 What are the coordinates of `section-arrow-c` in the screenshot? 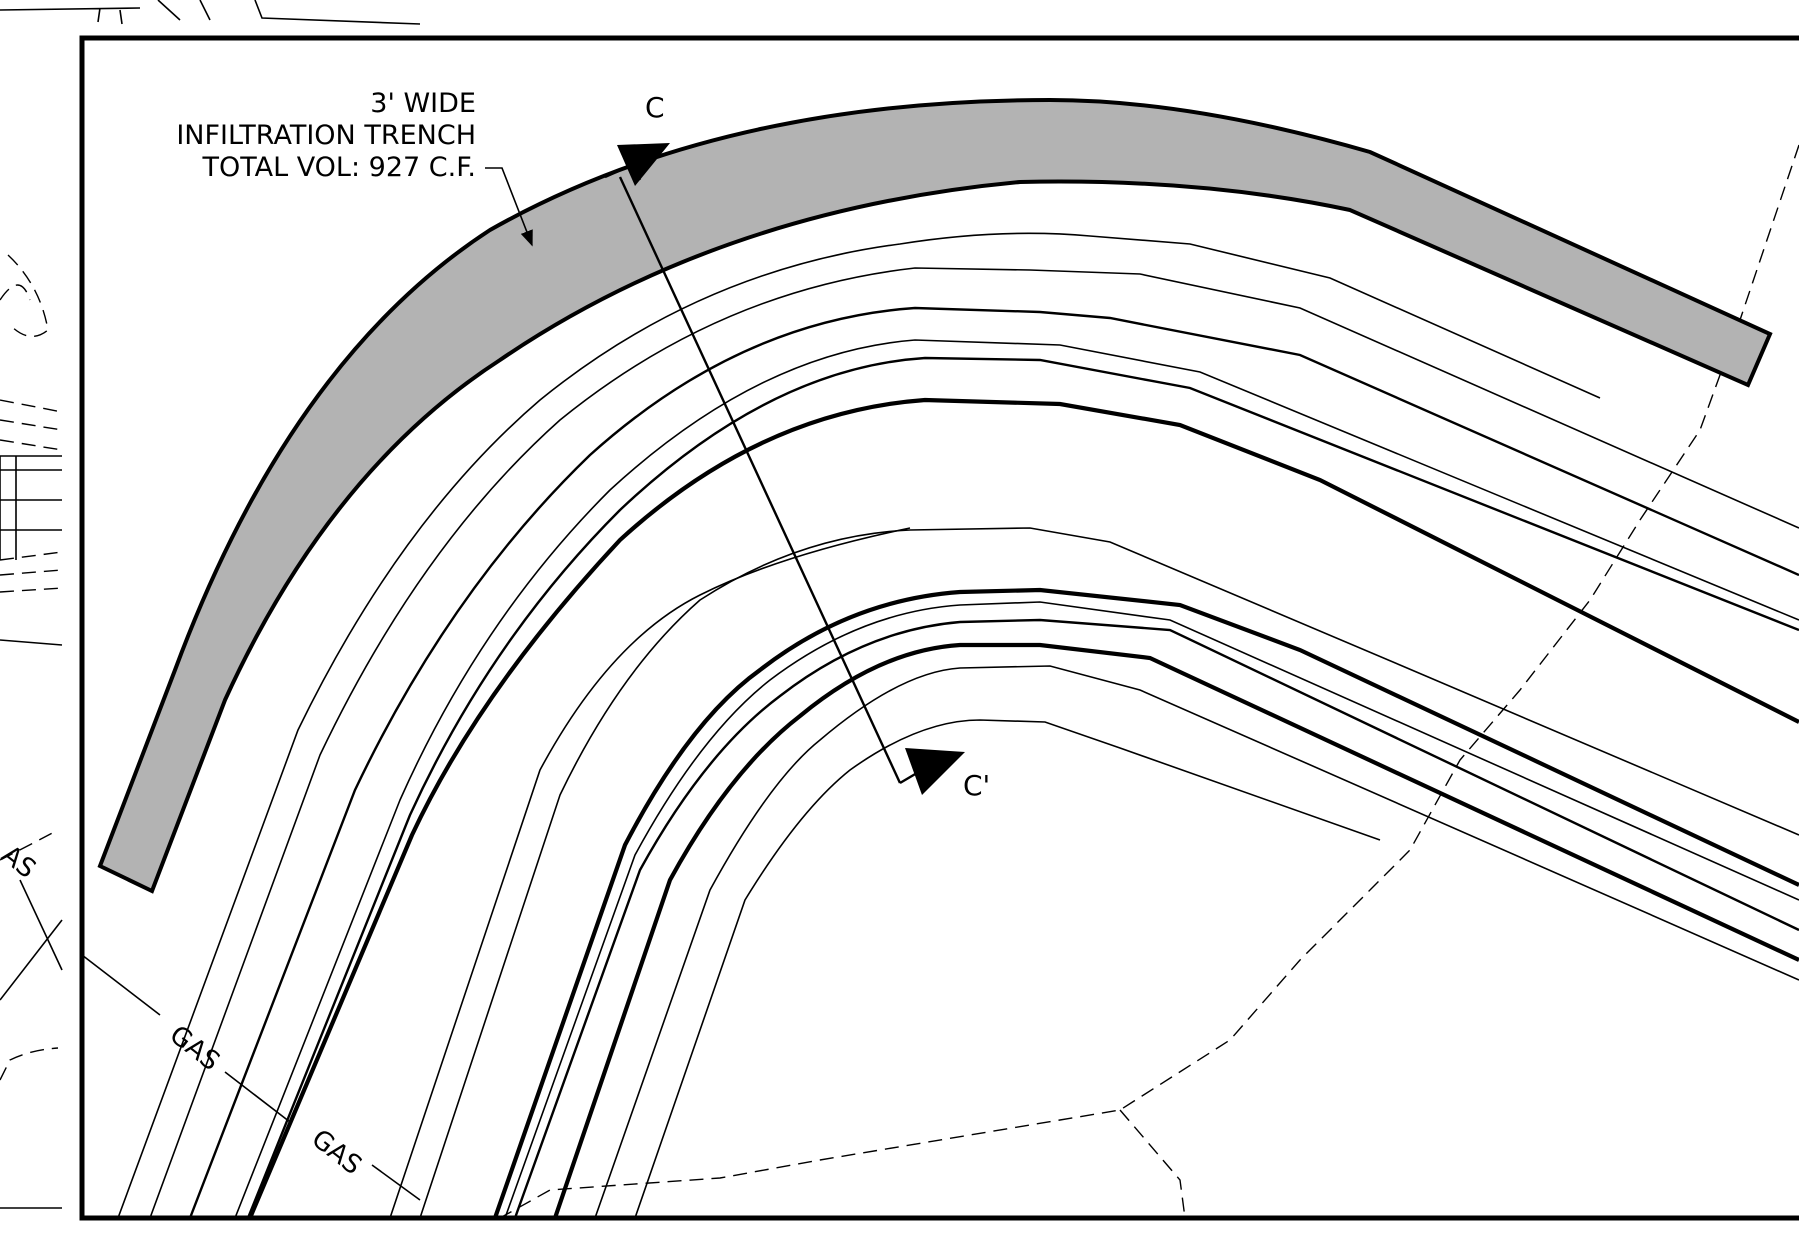 It's located at (643, 164).